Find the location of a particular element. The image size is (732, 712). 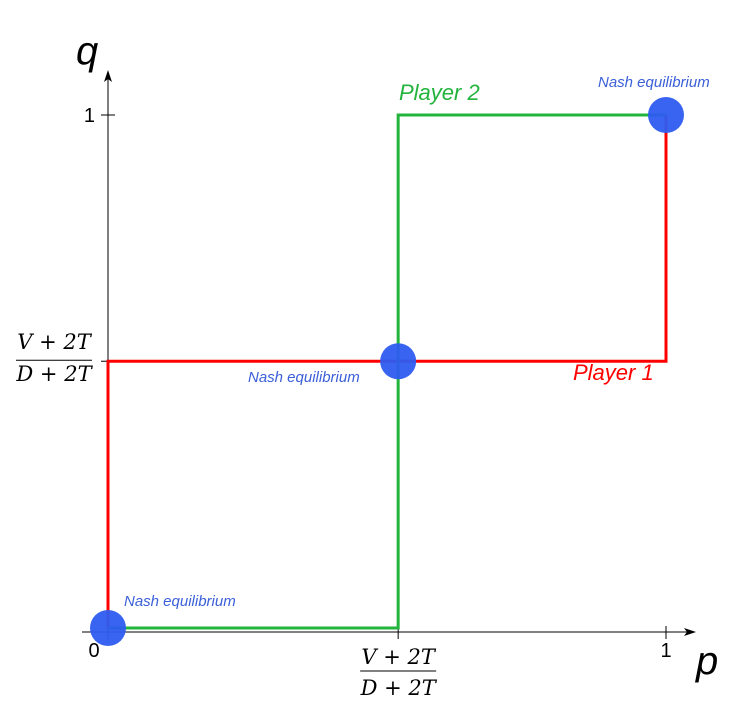

nash-label-middle: Nash equilibrium is located at coordinates (304, 377).